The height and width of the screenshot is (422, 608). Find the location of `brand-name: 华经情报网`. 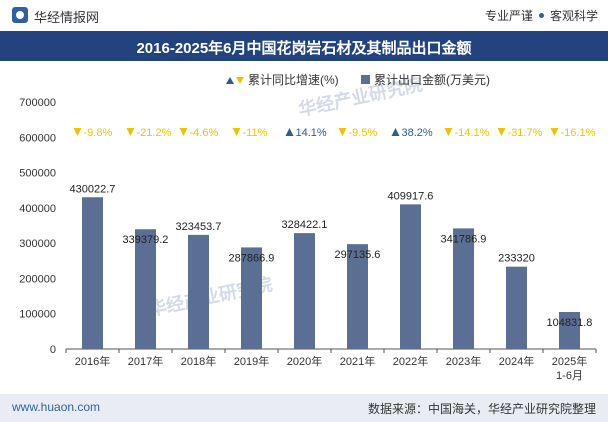

brand-name: 华经情报网 is located at coordinates (67, 17).